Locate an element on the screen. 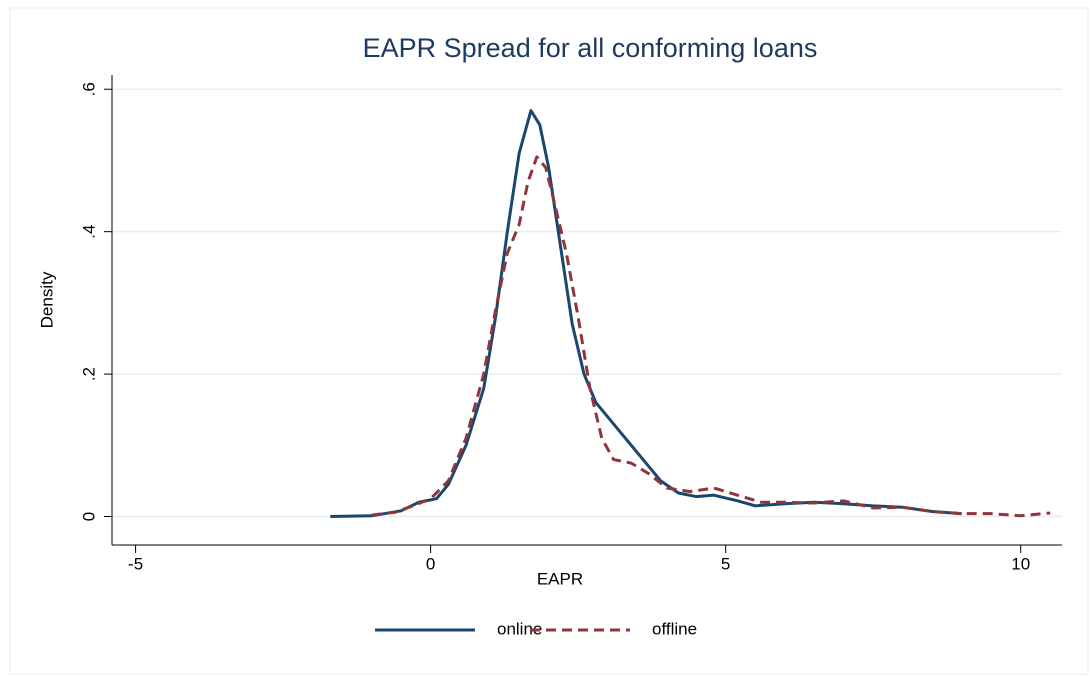 The image size is (1090, 676). legend-label: online is located at coordinates (519, 628).